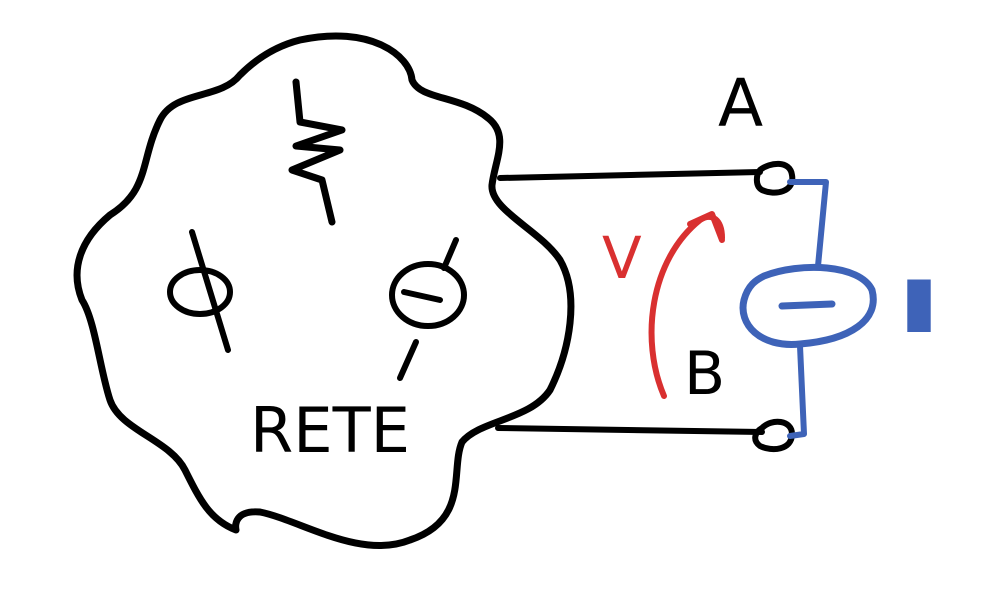 The width and height of the screenshot is (996, 594). Describe the element at coordinates (428, 309) in the screenshot. I see `current-source-circle-icon` at that location.